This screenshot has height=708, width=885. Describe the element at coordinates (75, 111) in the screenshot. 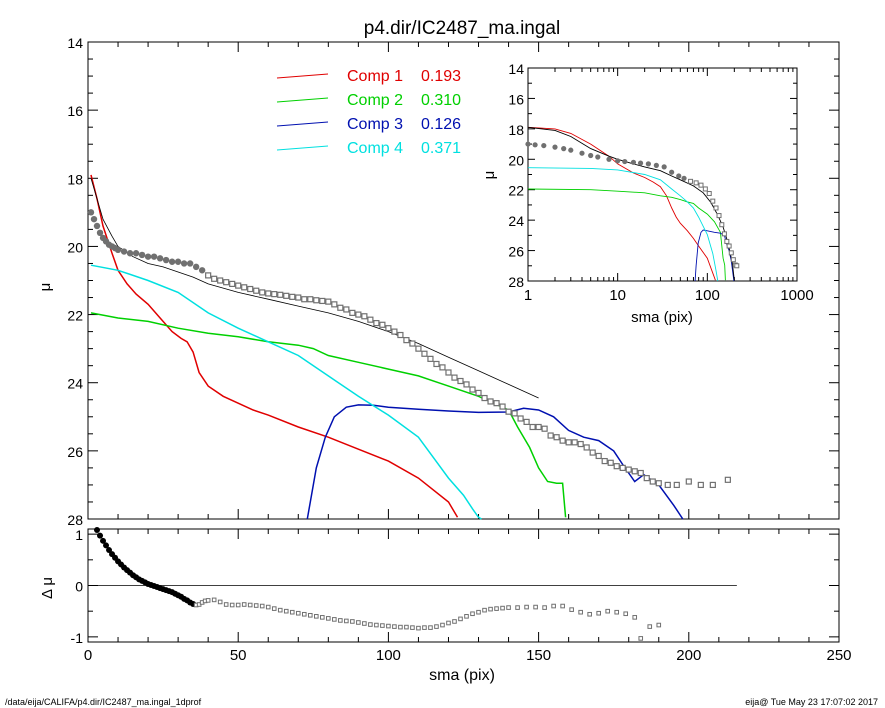

I see `main-y-tick-label: 16` at that location.